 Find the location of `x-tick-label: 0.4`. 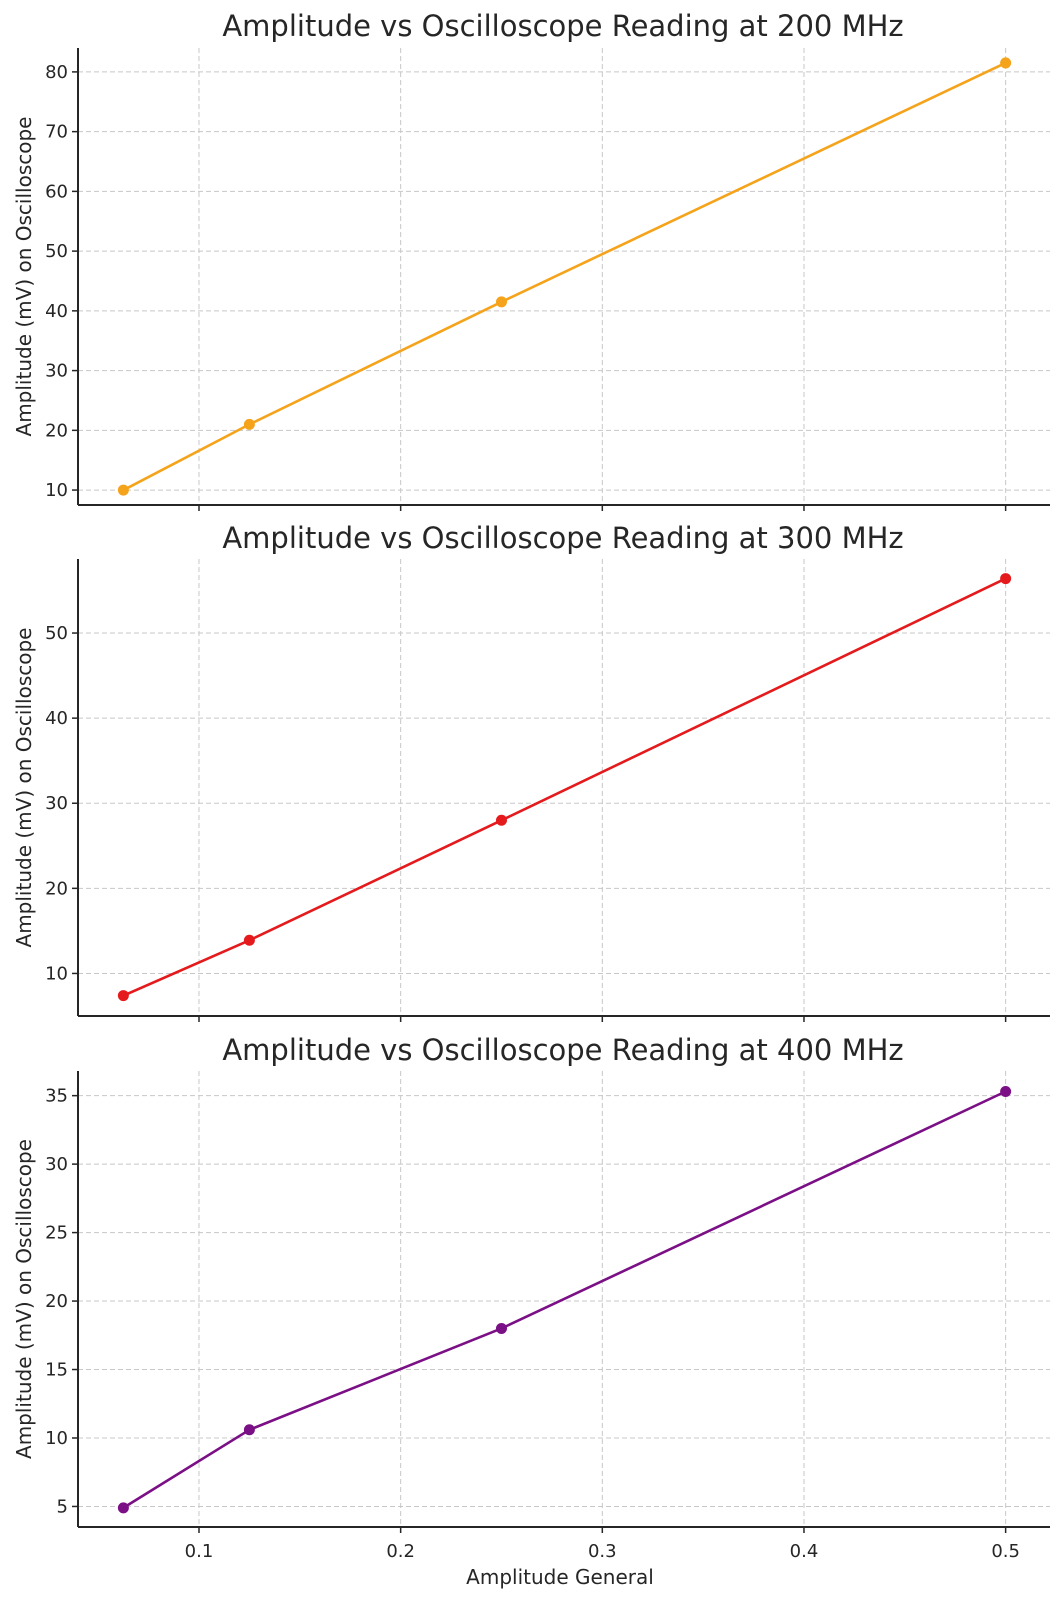

x-tick-label: 0.4 is located at coordinates (804, 1551).